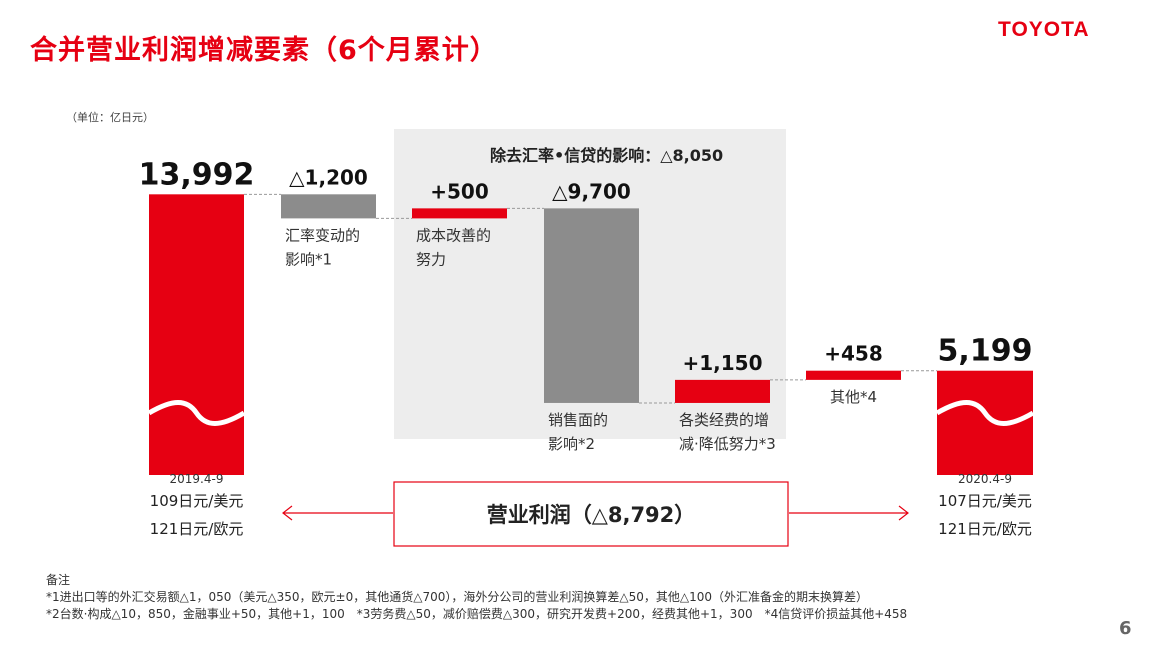 This screenshot has width=1155, height=646. Describe the element at coordinates (985, 479) in the screenshot. I see `period-label-6: 2020.4-9` at that location.